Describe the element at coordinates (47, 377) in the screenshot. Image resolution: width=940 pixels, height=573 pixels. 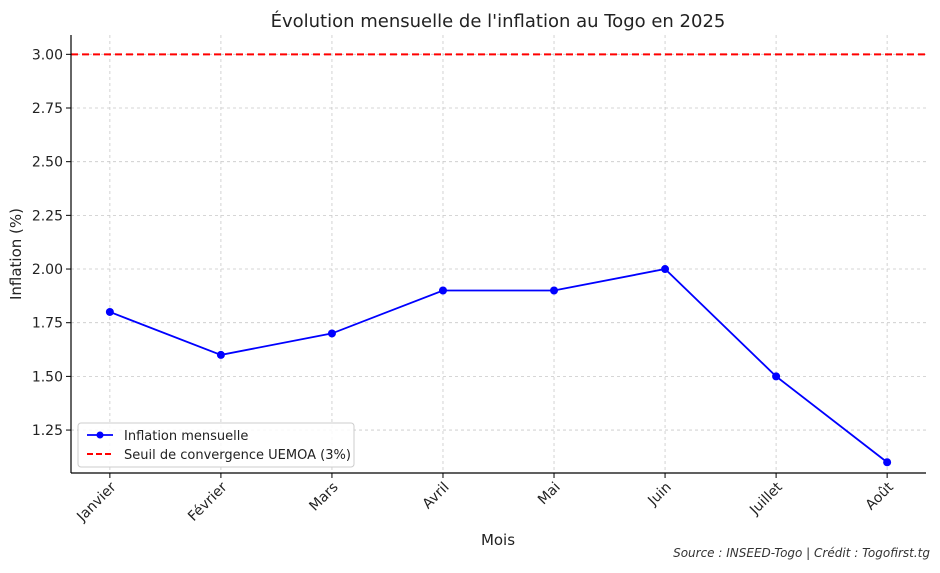
I see `y-tick-label: 1.50` at that location.